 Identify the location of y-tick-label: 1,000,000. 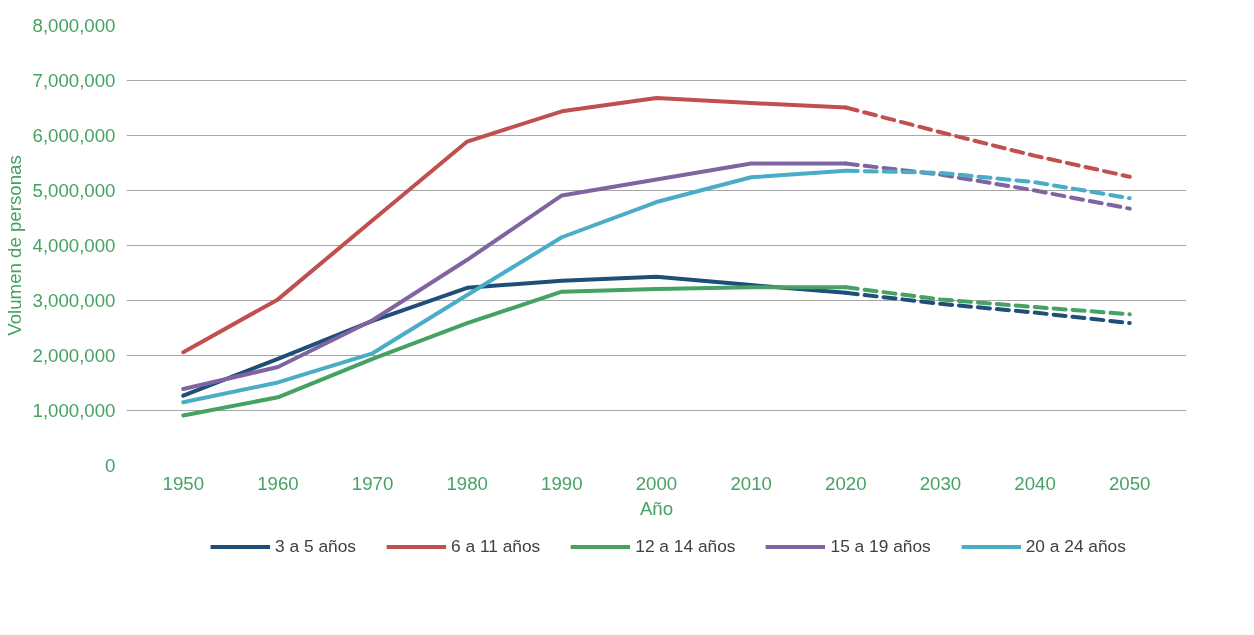
(74, 410).